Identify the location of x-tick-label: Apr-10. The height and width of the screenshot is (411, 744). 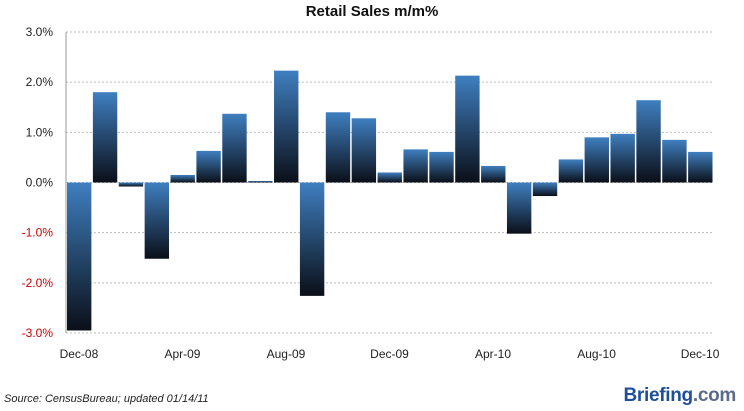
(493, 354).